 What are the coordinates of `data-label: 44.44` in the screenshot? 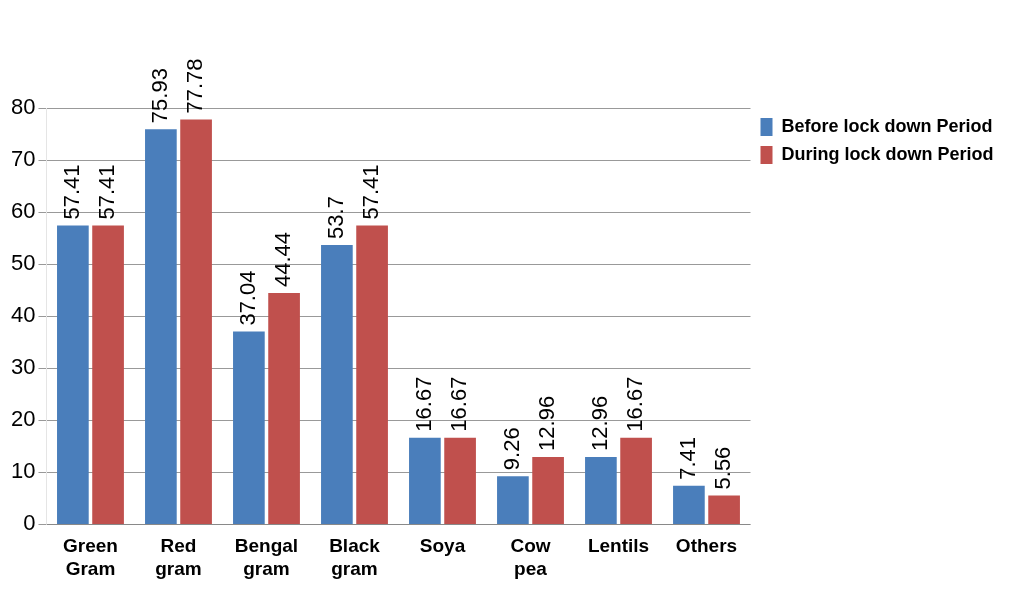 It's located at (283, 260).